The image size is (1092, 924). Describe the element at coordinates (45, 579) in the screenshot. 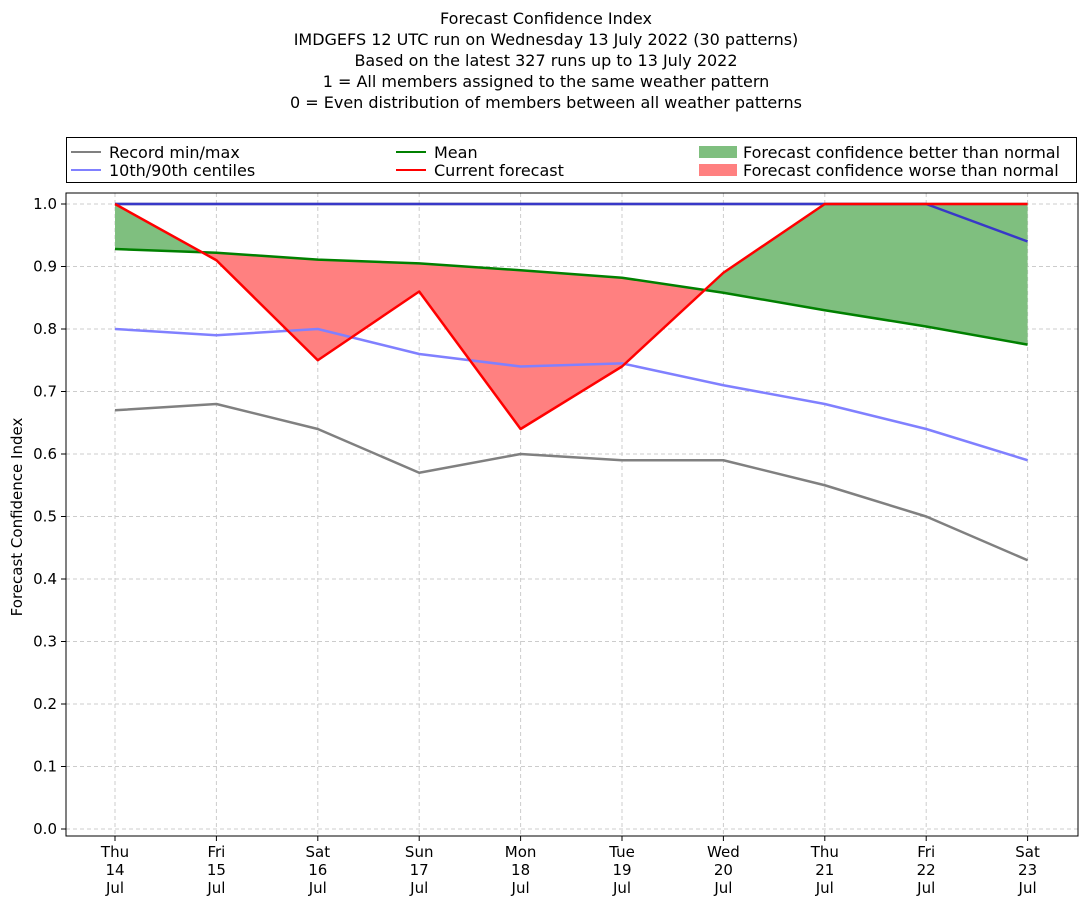

I see `y-tick-label: 0.4` at that location.